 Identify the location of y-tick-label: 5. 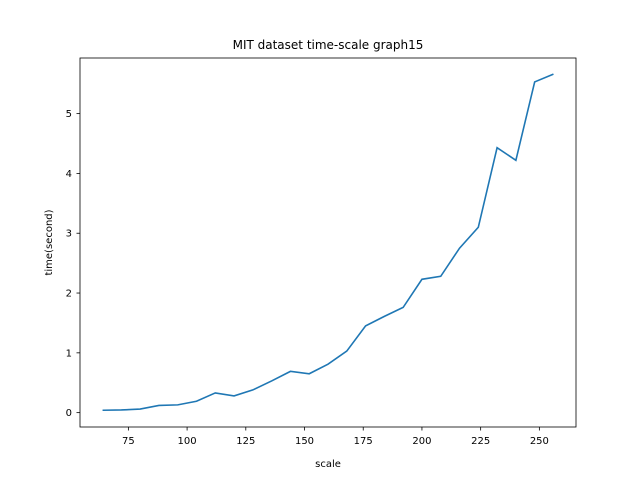
(69, 114).